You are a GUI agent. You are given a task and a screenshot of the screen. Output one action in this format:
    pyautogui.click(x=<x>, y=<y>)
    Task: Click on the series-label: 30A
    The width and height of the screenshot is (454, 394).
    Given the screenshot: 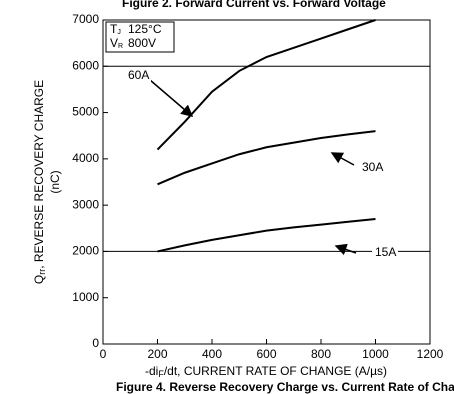 What is the action you would take?
    pyautogui.click(x=372, y=167)
    